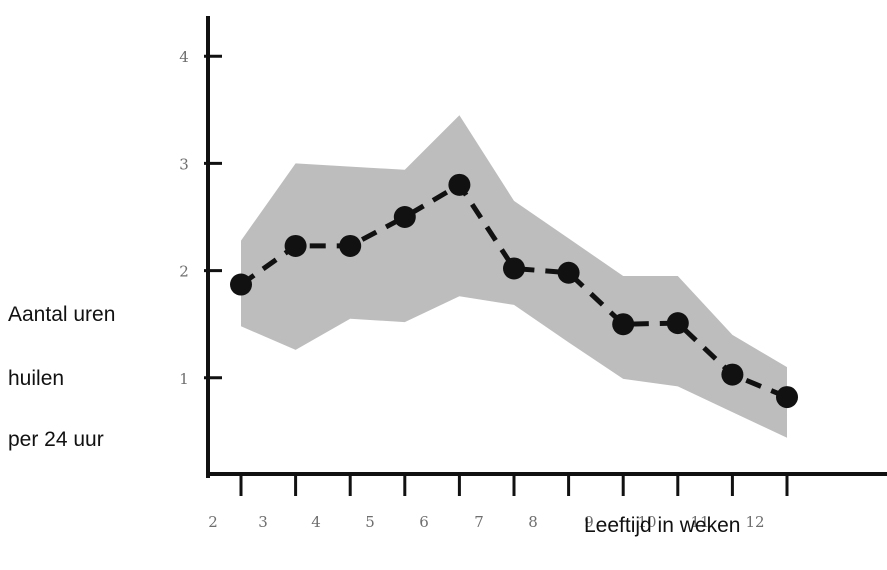 This screenshot has height=570, width=887. I want to click on x-tick-label: 12, so click(754, 522).